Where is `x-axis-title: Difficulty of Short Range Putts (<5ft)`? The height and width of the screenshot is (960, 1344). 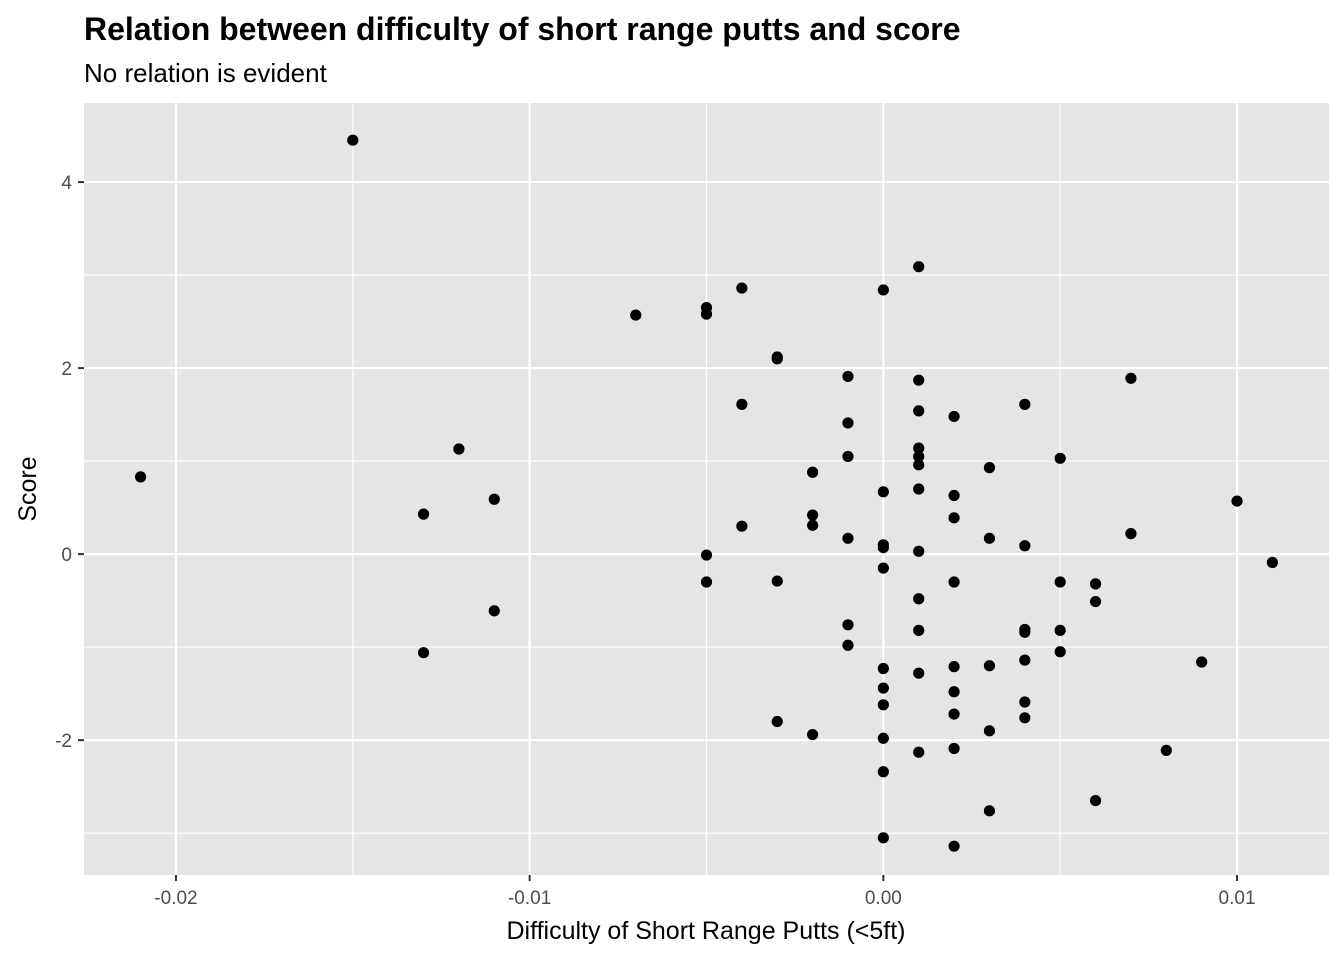 x-axis-title: Difficulty of Short Range Putts (<5ft) is located at coordinates (705, 931).